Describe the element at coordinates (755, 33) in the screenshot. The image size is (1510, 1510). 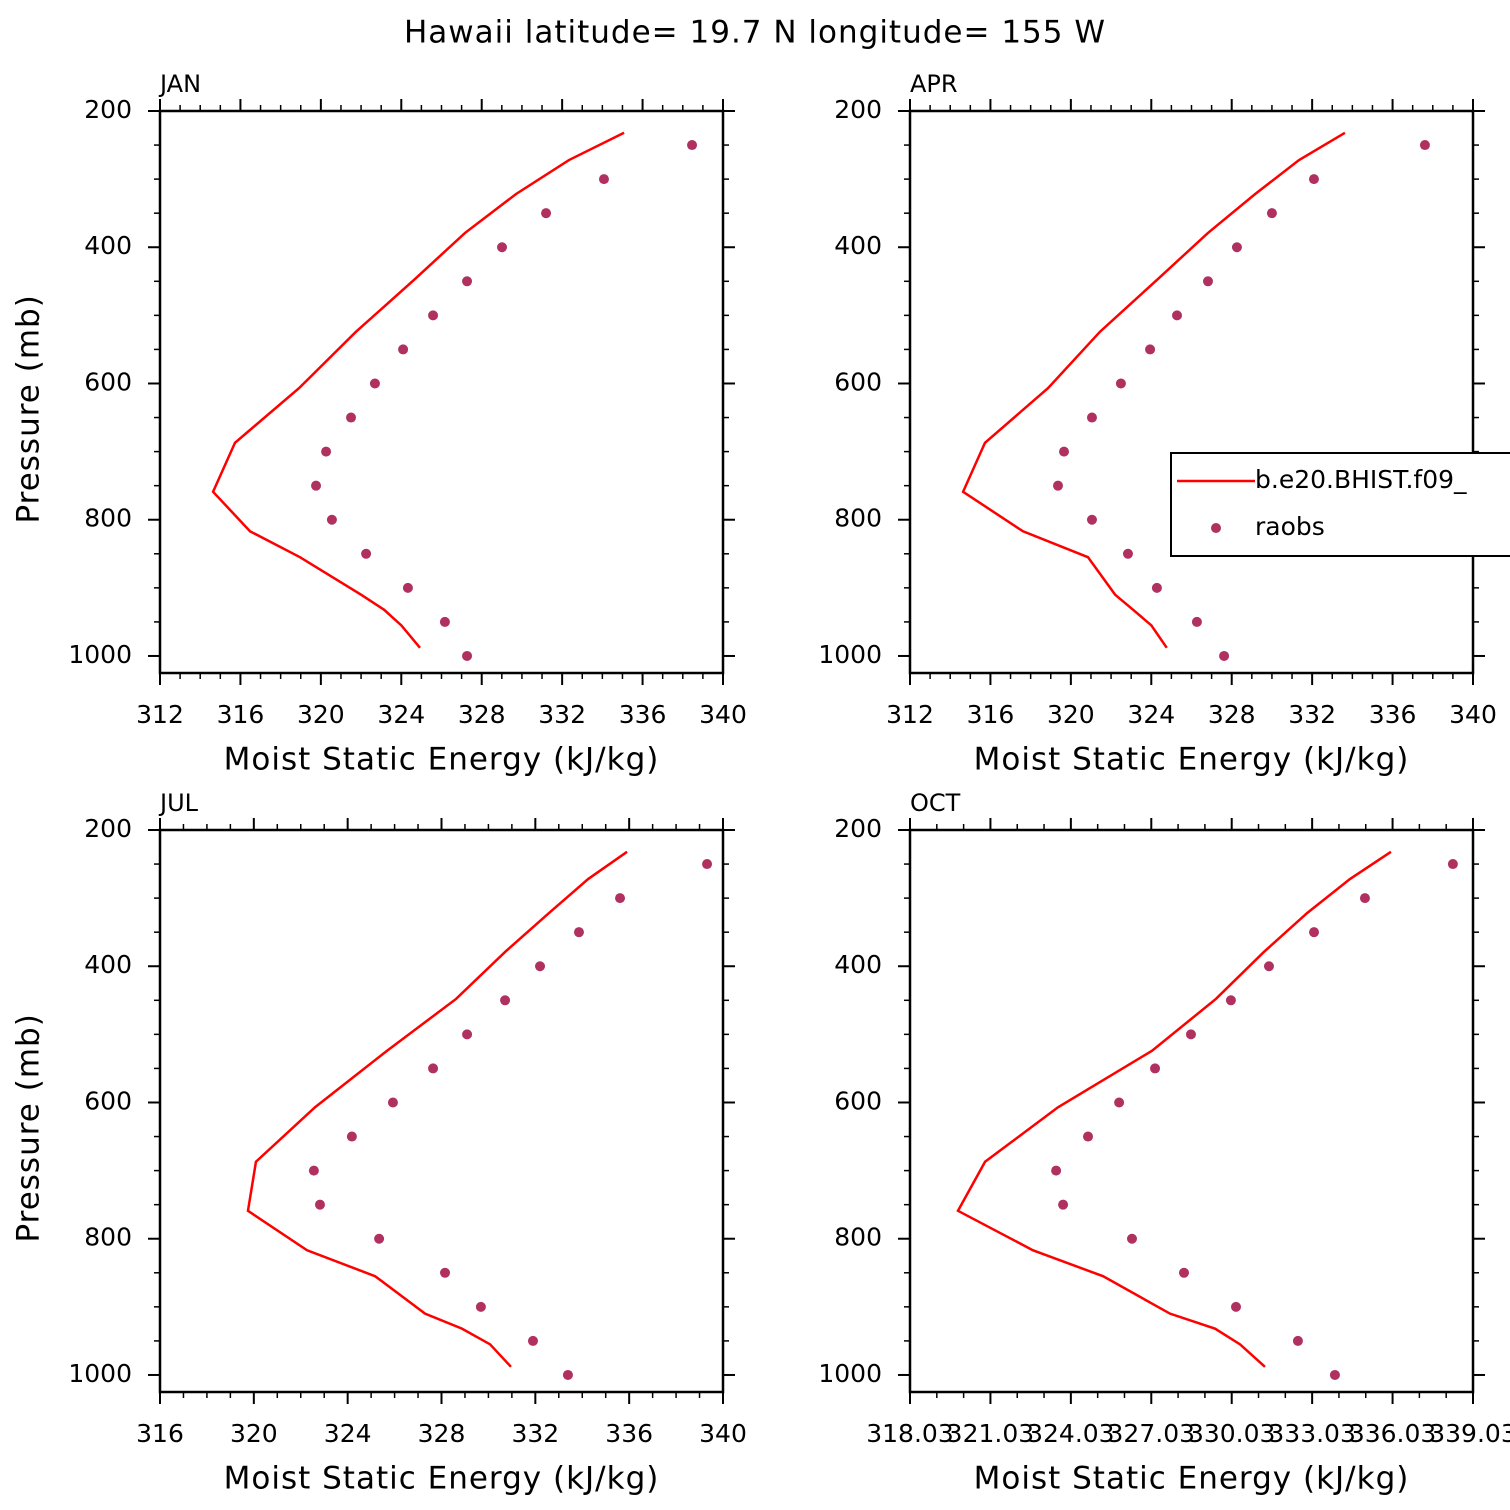
I see `figure-title: Hawaii latitude= 19.7 N longitude= 155 W` at that location.